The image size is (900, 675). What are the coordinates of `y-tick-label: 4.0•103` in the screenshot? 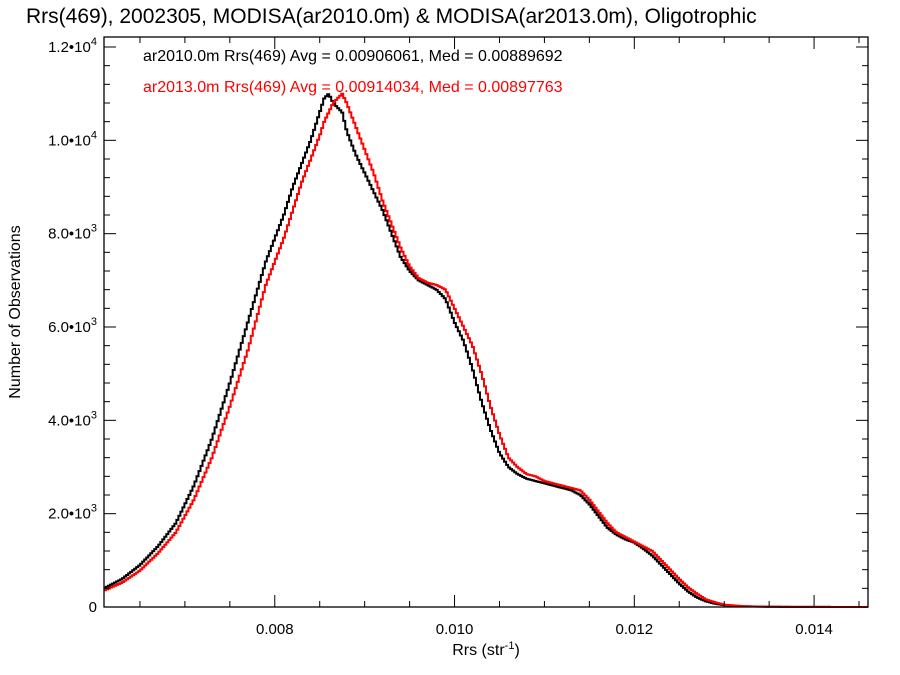 It's located at (72, 419).